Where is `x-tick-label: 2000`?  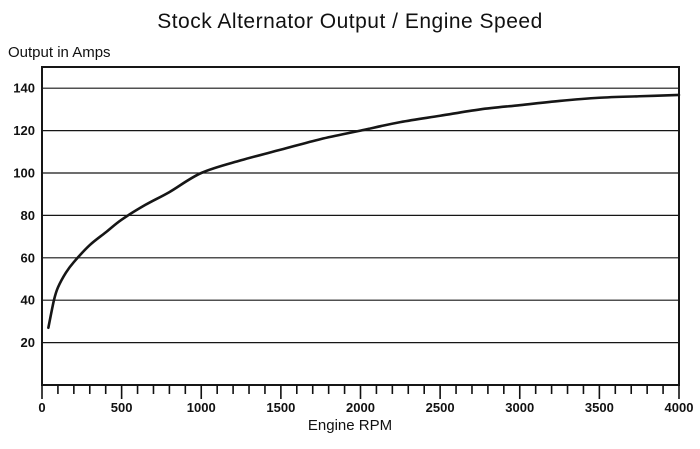
x-tick-label: 2000 is located at coordinates (360, 407).